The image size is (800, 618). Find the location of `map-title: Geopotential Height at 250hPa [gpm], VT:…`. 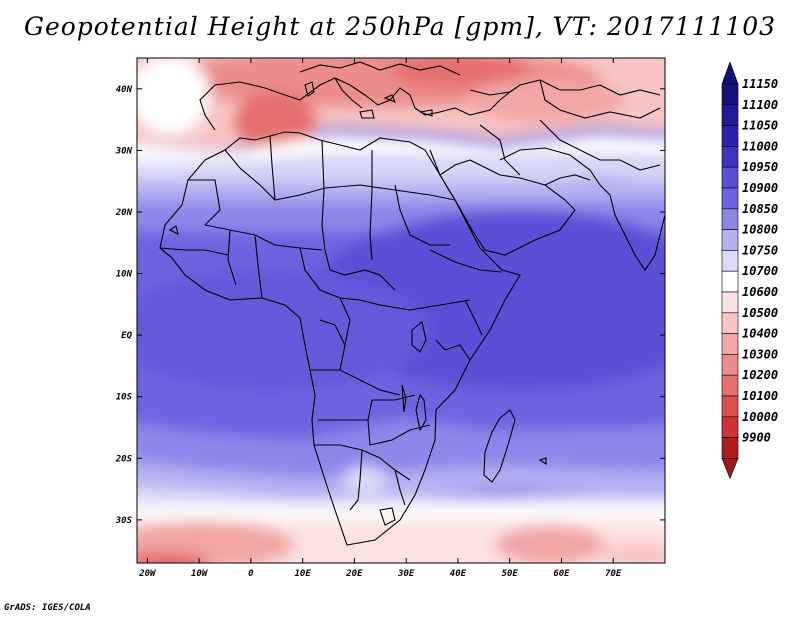

map-title: Geopotential Height at 250hPa [gpm], VT:… is located at coordinates (400, 26).